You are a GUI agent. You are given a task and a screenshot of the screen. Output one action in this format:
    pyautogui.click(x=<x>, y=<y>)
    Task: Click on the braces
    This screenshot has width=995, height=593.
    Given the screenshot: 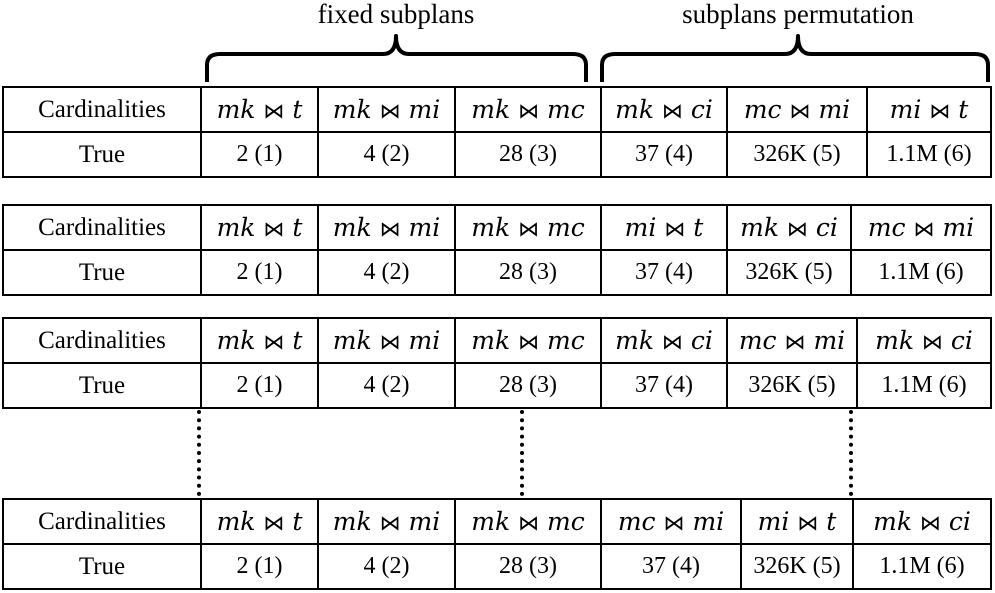 What is the action you would take?
    pyautogui.click(x=597, y=58)
    